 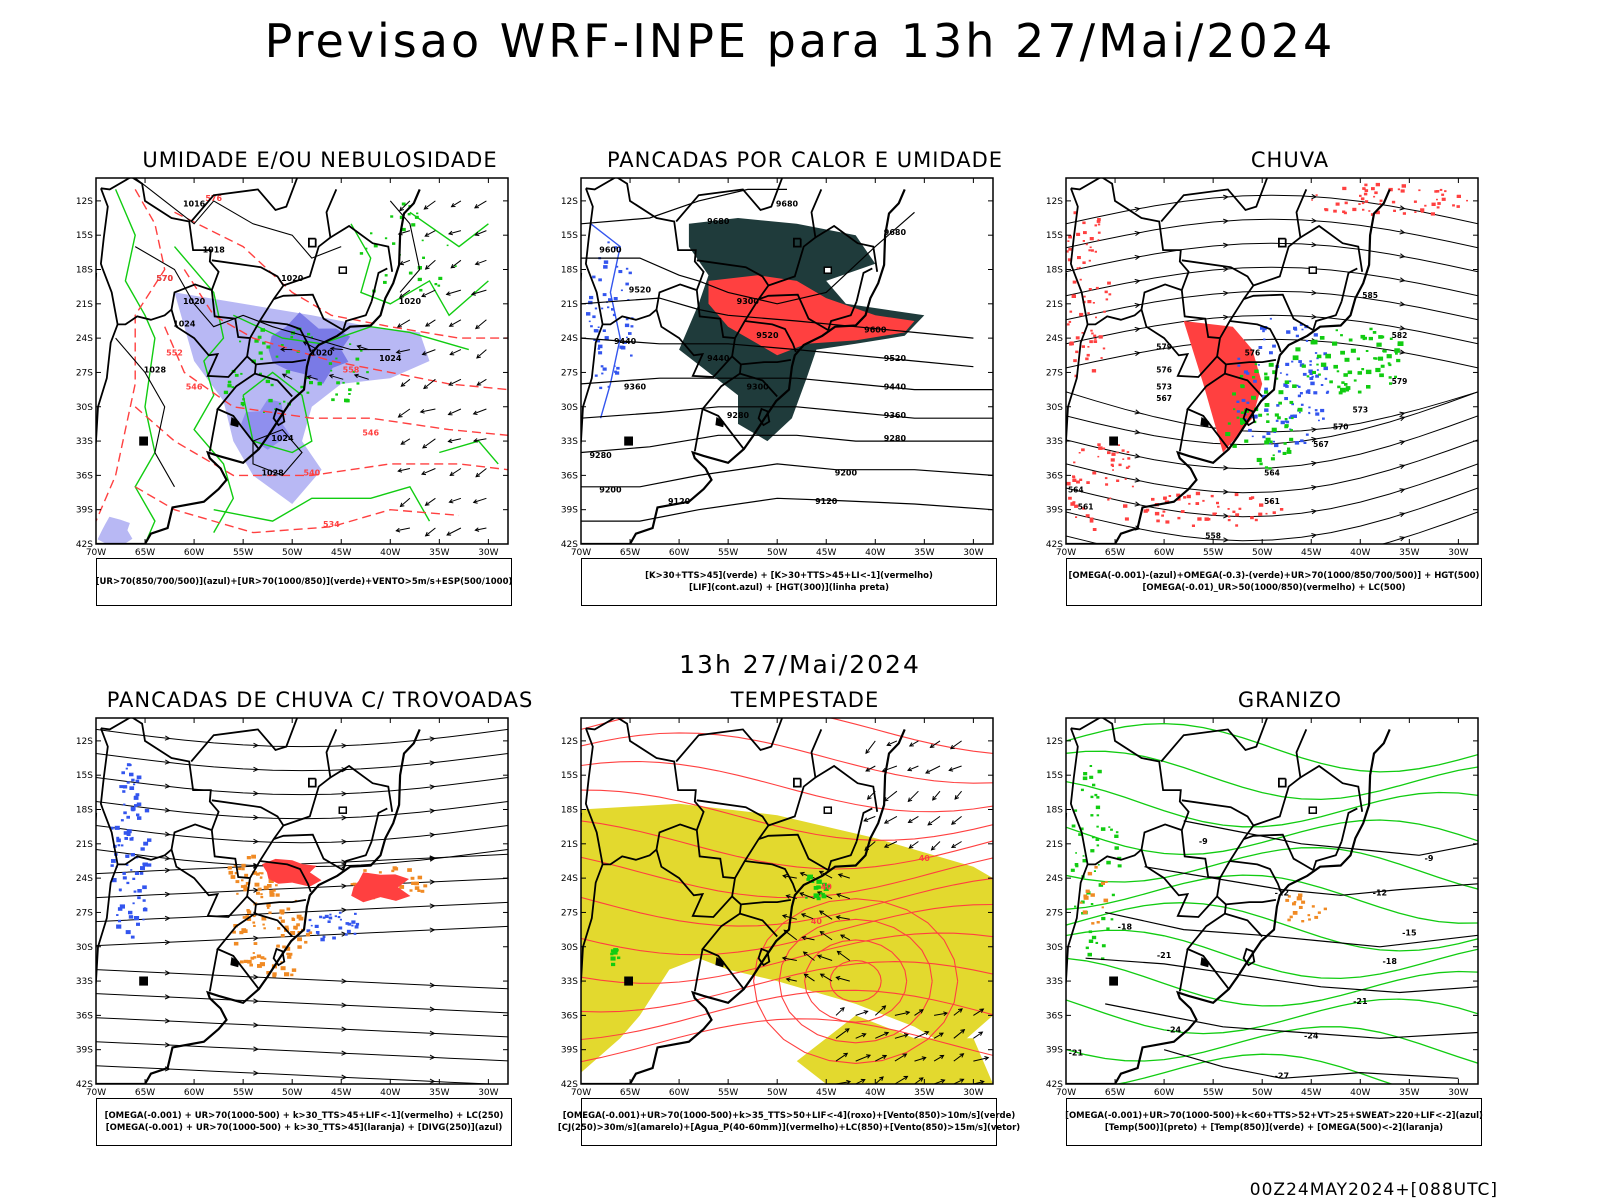 I want to click on temp-850-contour, so click(x=1272, y=775).